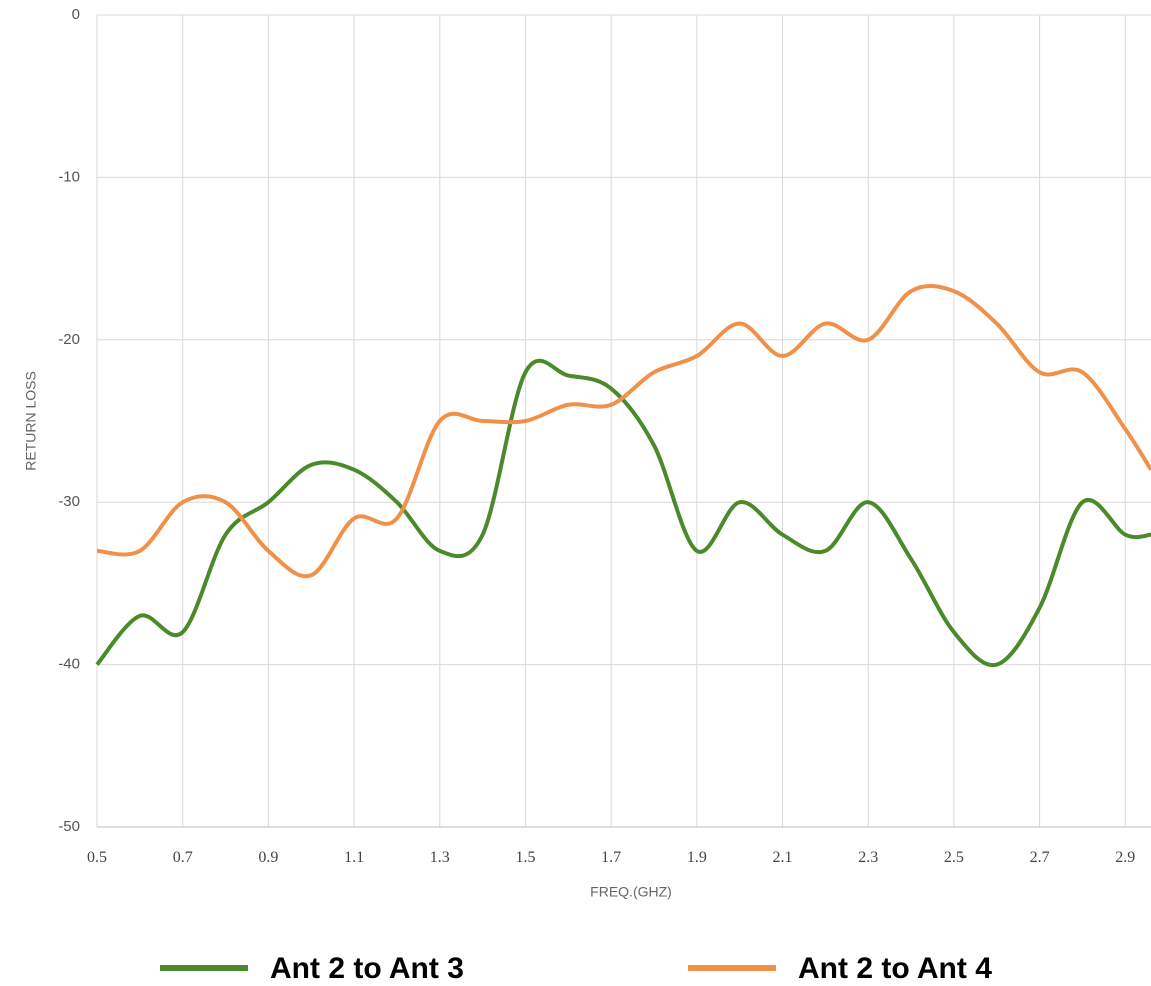 This screenshot has height=986, width=1151. What do you see at coordinates (525, 857) in the screenshot?
I see `x-tick-label: 1.5` at bounding box center [525, 857].